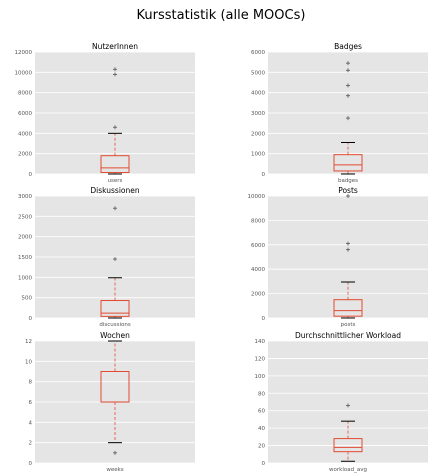  I want to click on y-tick-label: 8, so click(31, 383).